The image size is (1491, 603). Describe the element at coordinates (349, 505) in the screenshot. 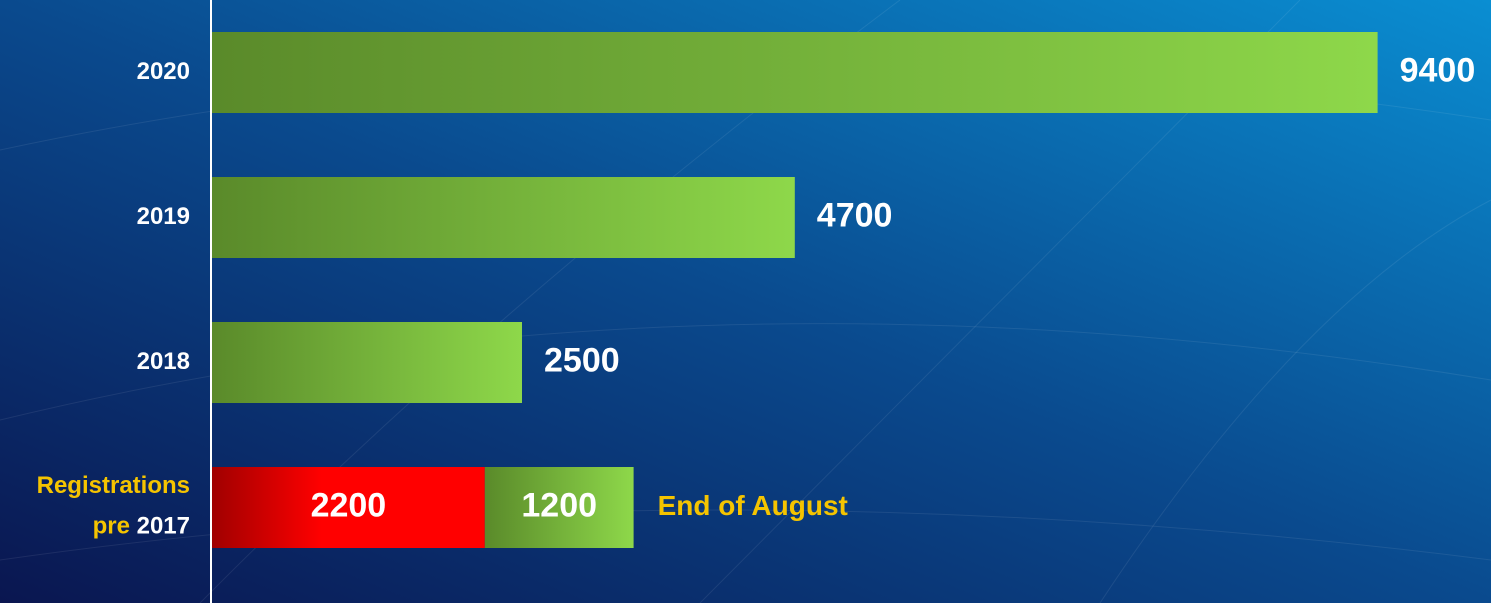

I see `value-label: 2200` at that location.